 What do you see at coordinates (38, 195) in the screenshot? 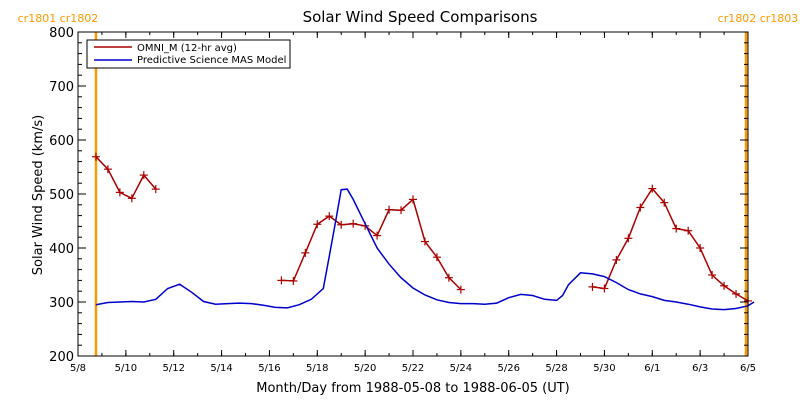
I see `y-axis-title: Solar Wind Speed (km/s)` at bounding box center [38, 195].